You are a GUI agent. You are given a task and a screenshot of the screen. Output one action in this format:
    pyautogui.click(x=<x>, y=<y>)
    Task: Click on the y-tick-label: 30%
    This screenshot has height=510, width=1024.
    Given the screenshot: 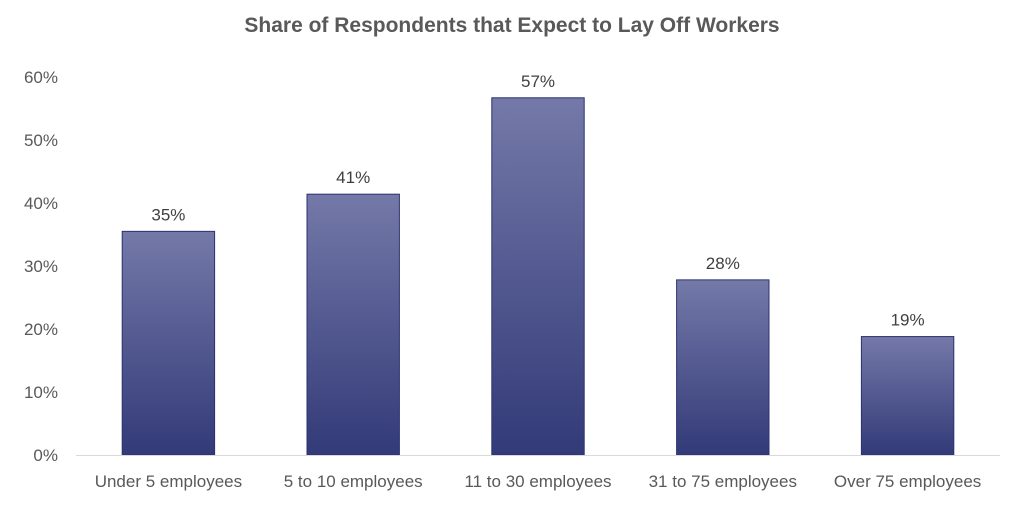 What is the action you would take?
    pyautogui.click(x=41, y=266)
    